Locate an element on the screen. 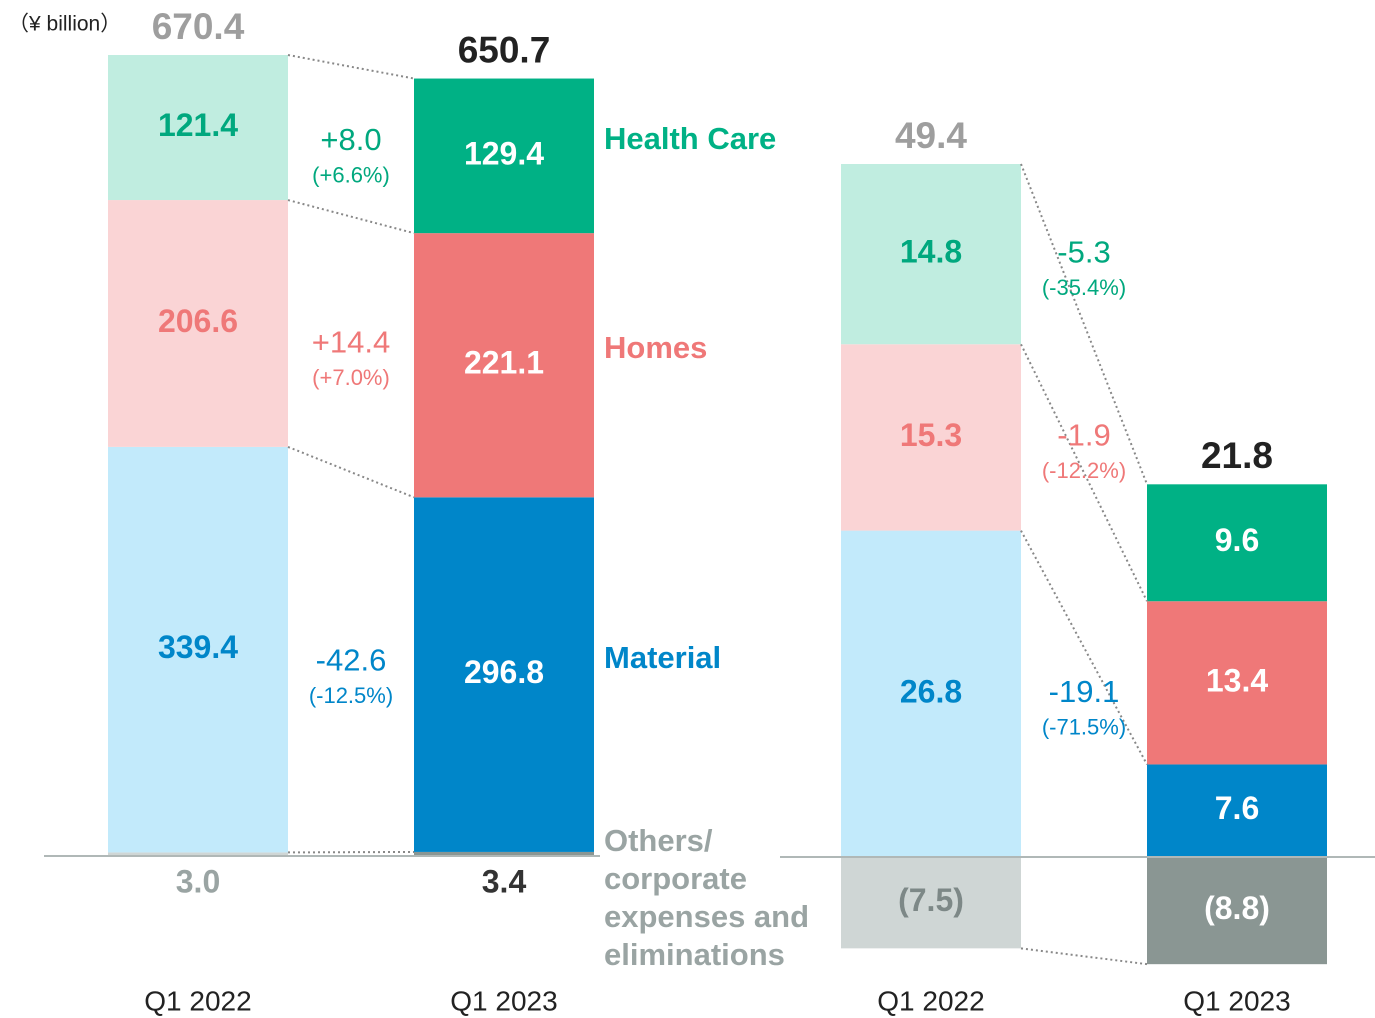  unit-label: （¥ billion） is located at coordinates (64, 24).